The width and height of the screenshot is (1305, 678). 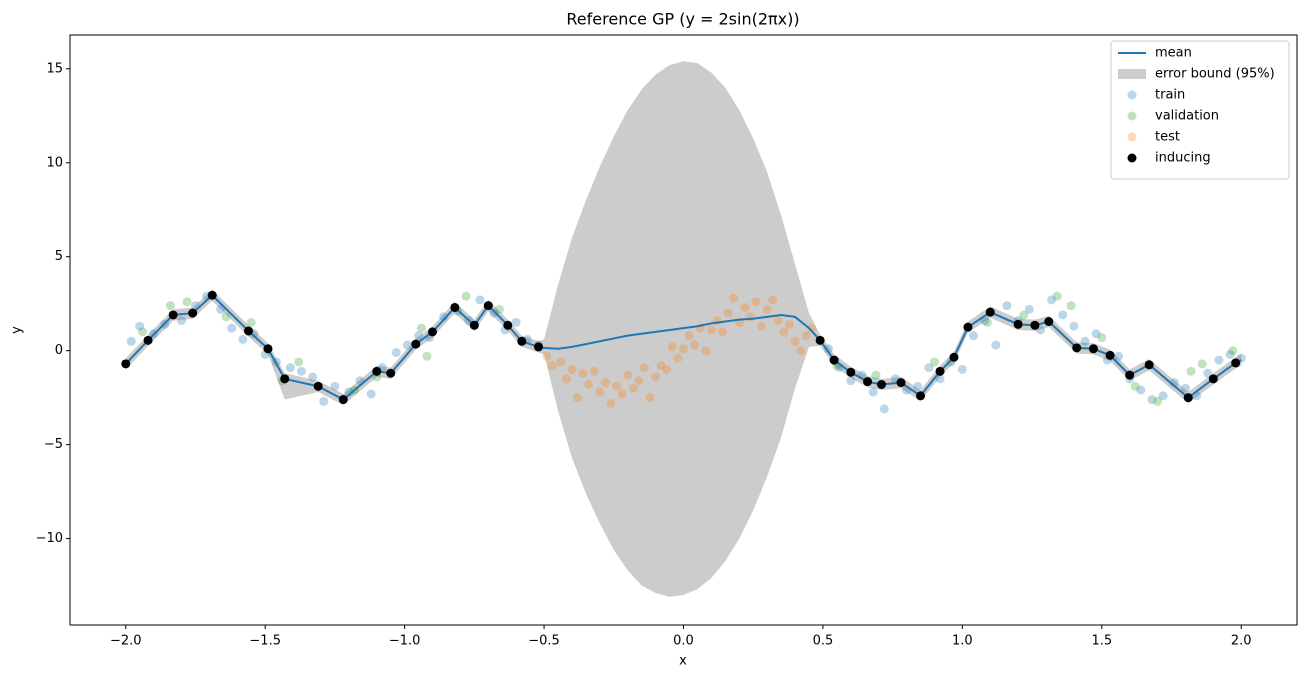 What do you see at coordinates (683, 347) in the screenshot?
I see `mean-line` at bounding box center [683, 347].